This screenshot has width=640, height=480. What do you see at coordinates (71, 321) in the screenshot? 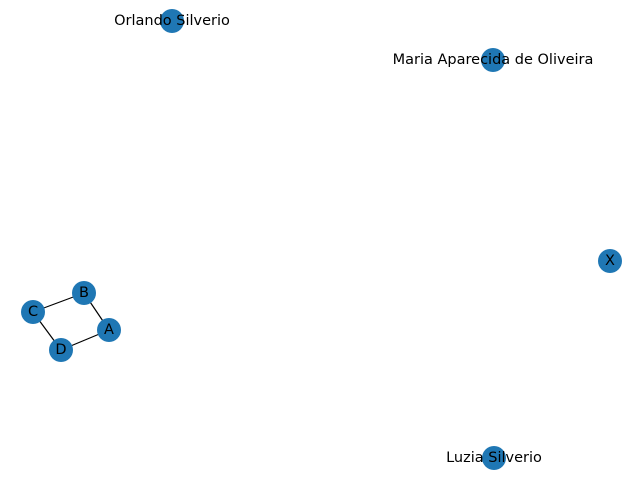
I see `edges-layer` at bounding box center [71, 321].